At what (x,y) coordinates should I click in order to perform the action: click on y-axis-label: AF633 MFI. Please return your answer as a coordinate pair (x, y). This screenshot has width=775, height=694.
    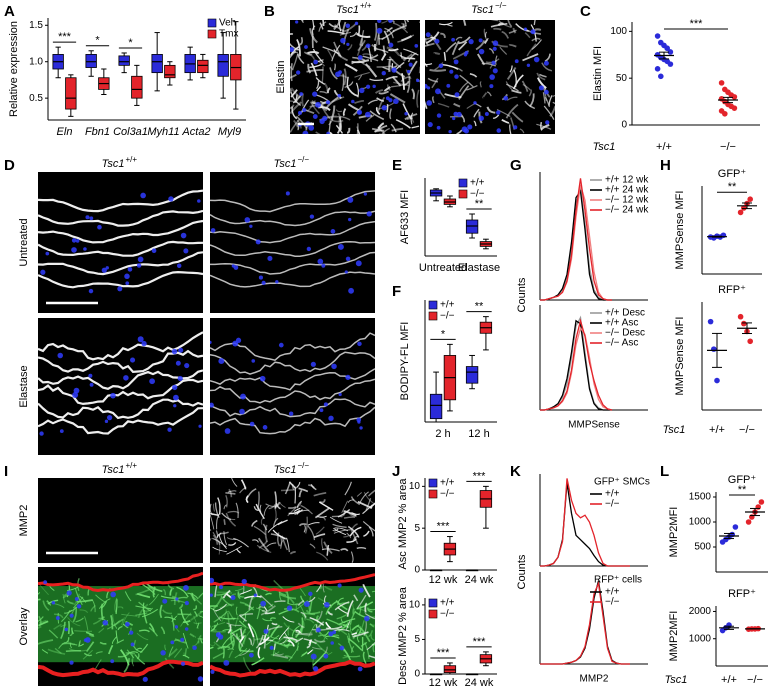
    Looking at the image, I should click on (405, 217).